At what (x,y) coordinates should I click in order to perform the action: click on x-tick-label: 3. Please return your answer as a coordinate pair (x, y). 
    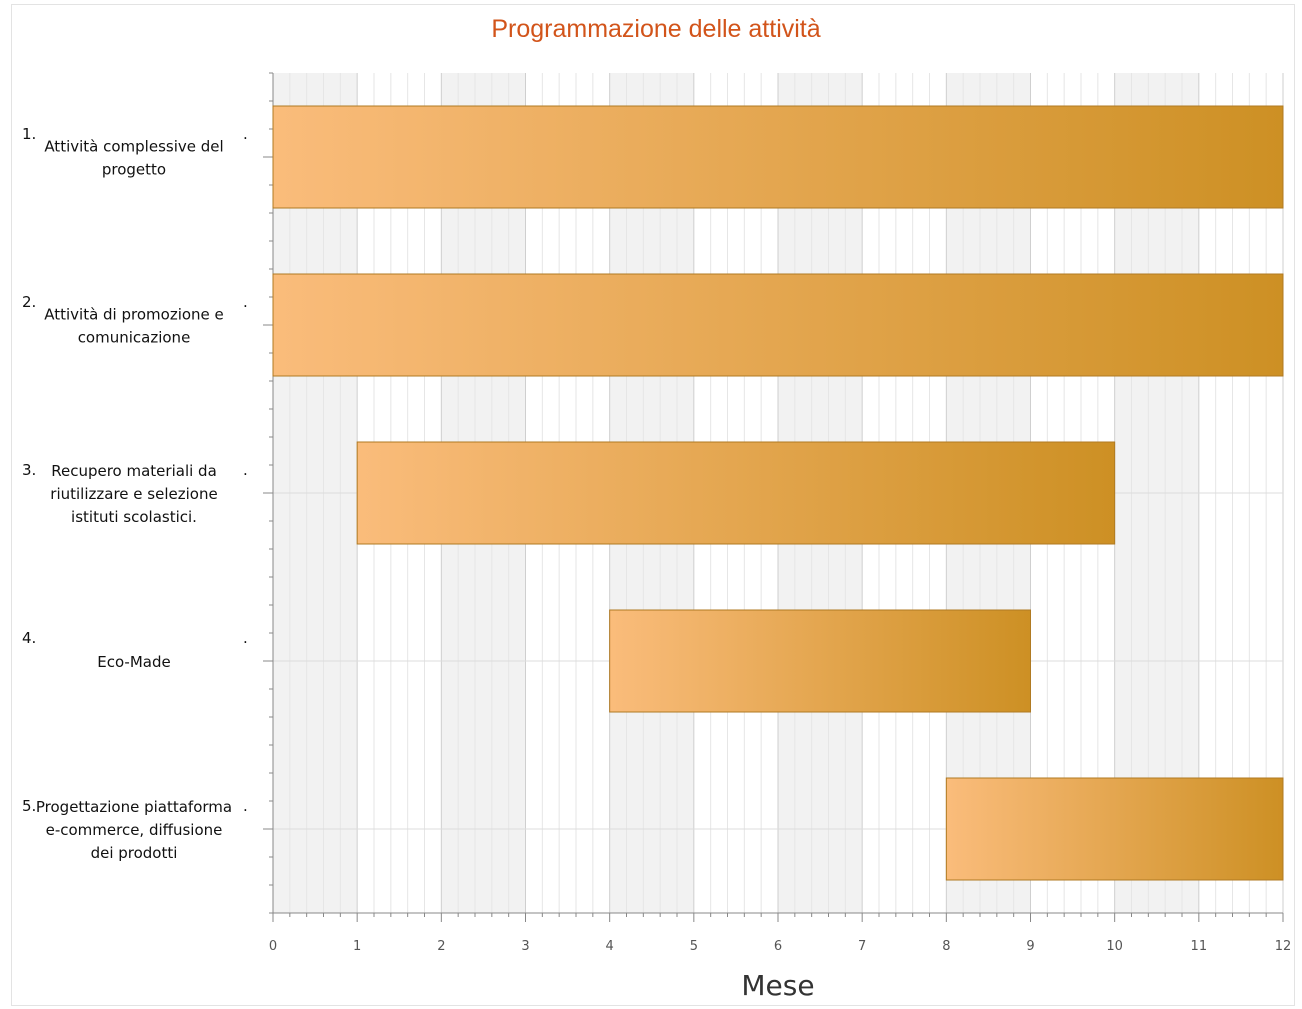
    Looking at the image, I should click on (525, 946).